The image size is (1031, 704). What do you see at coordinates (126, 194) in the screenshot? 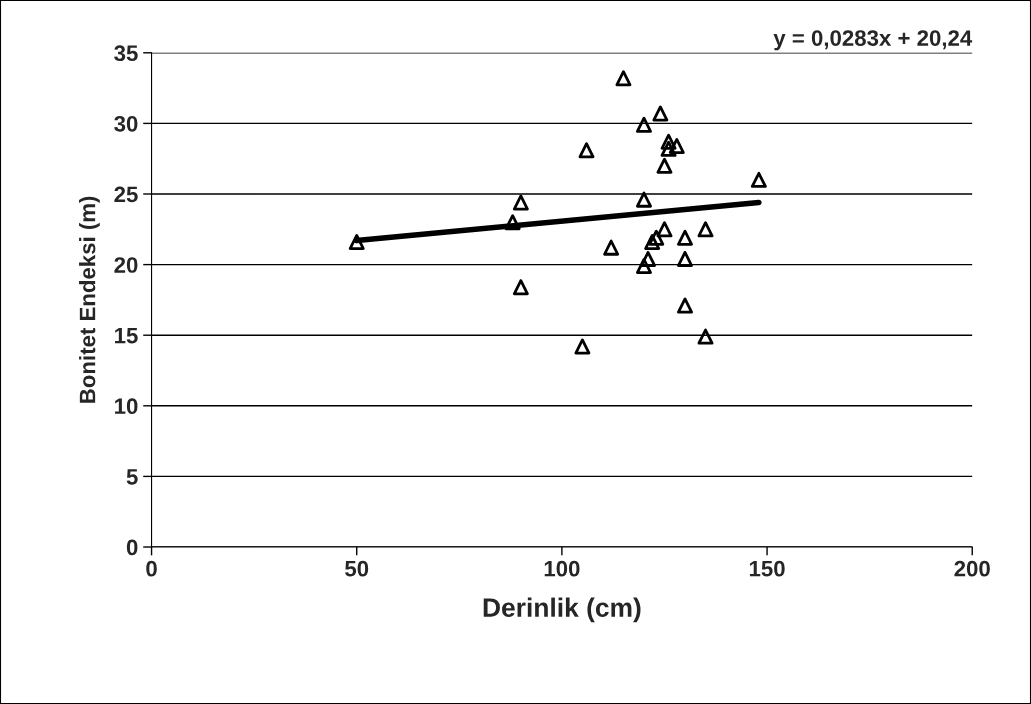
I see `y-tick-label: 25` at bounding box center [126, 194].